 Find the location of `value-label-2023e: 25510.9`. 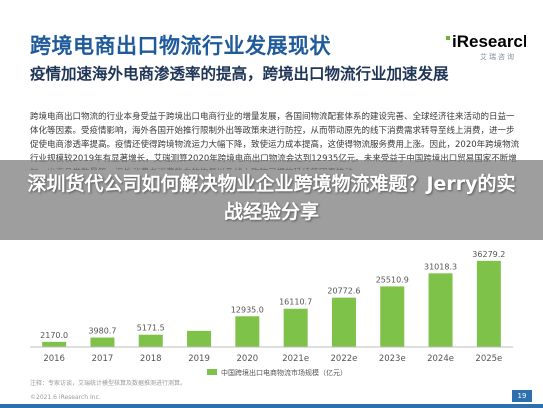

value-label-2023e: 25510.9 is located at coordinates (392, 279).